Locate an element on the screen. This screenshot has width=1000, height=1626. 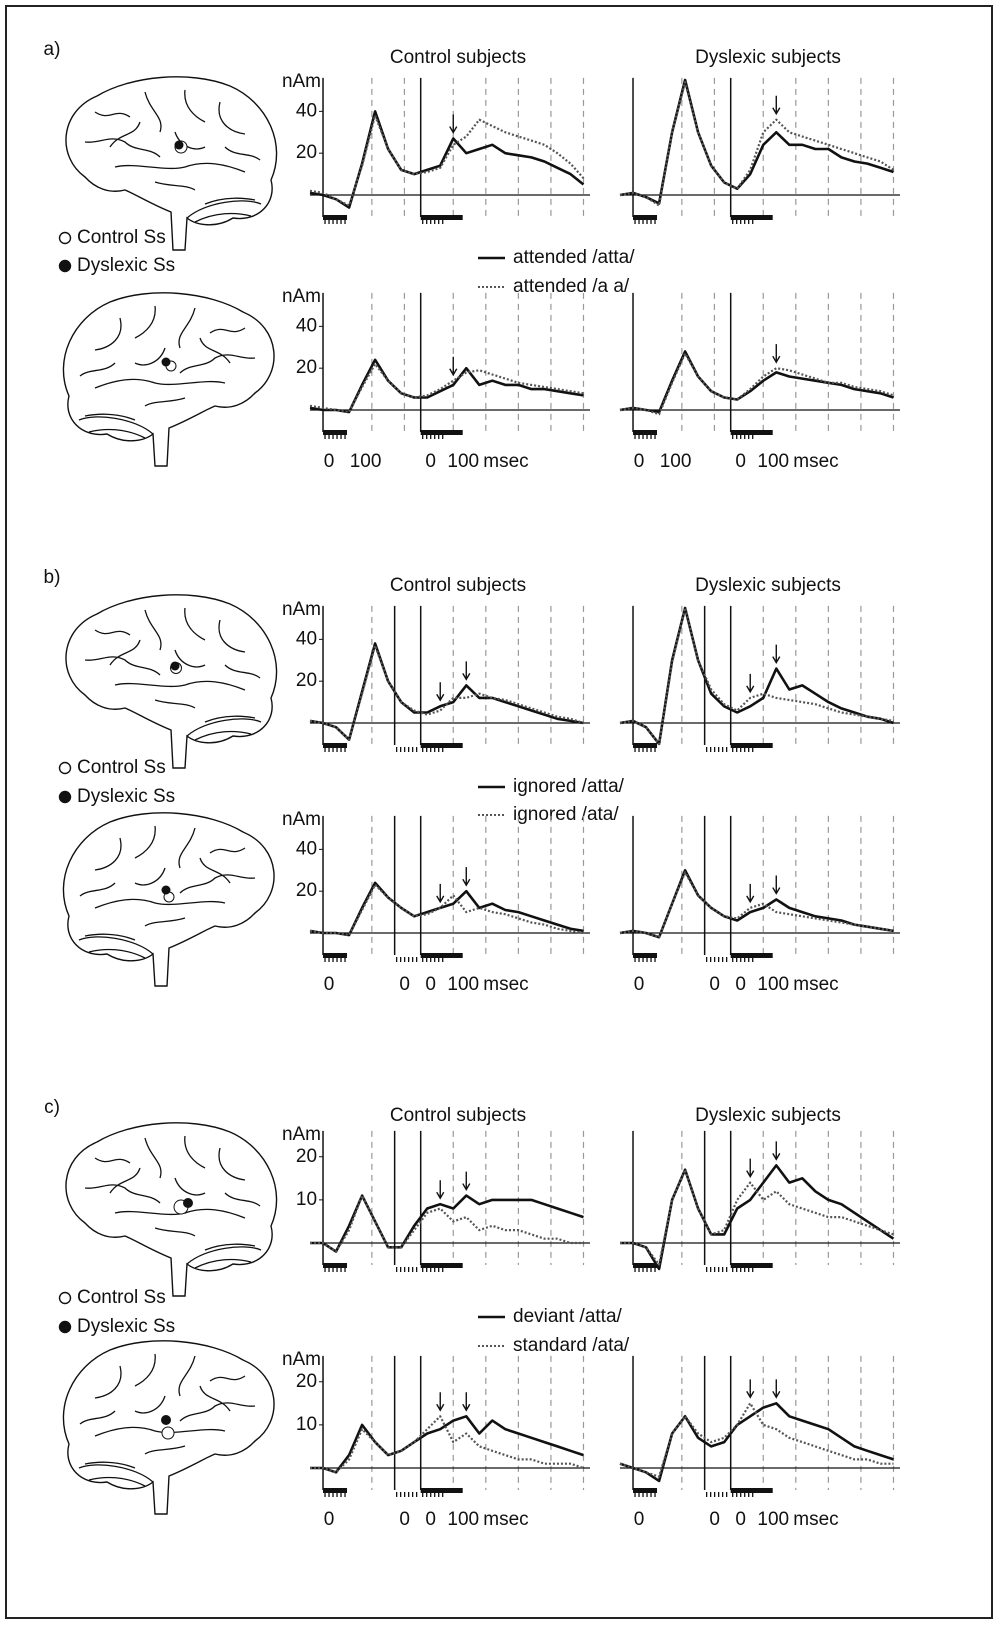
section-label: b) is located at coordinates (52, 577).